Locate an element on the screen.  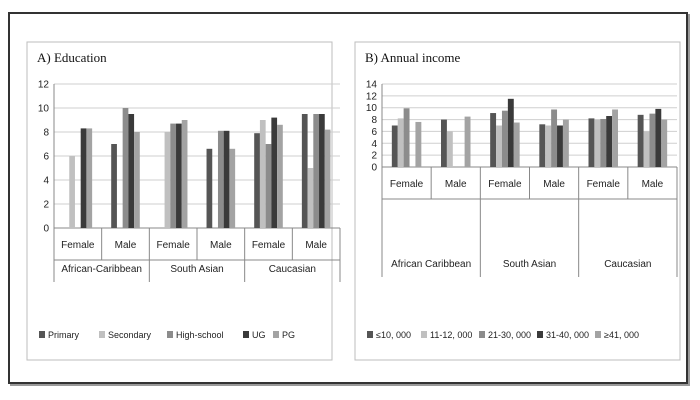
panel-b-legend-label: 31-40, 000 is located at coordinates (567, 335).